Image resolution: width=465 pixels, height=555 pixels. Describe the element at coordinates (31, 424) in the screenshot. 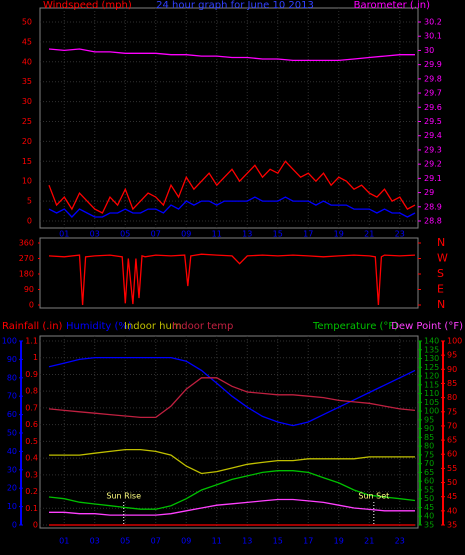

I see `y-tick-label: 0.6` at that location.